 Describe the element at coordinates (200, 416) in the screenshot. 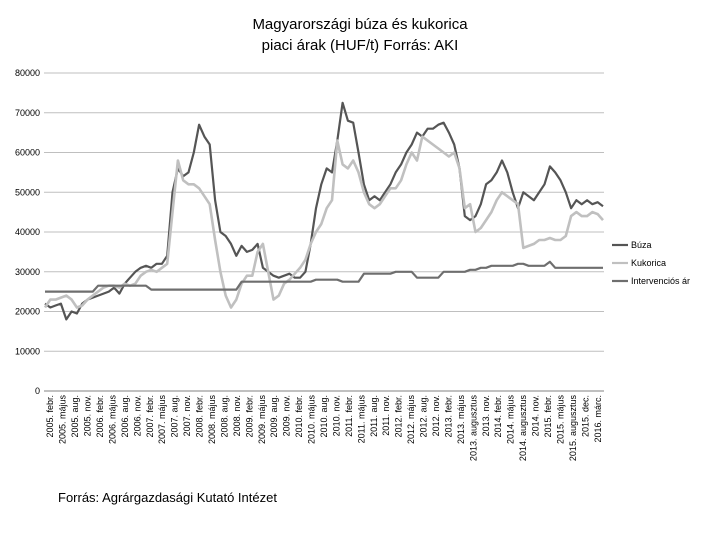

I see `x-tick-label: 2008. febr.` at that location.